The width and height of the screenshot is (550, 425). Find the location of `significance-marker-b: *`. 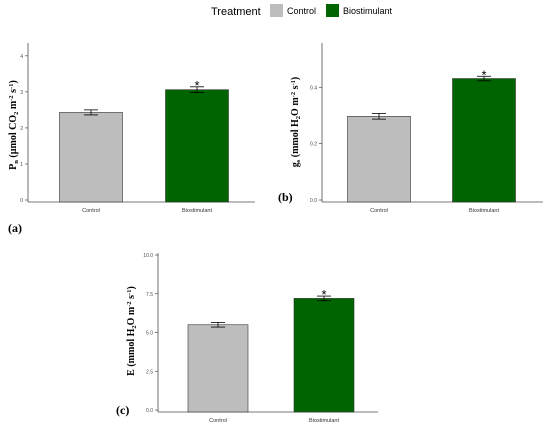

significance-marker-b: * is located at coordinates (483, 74).